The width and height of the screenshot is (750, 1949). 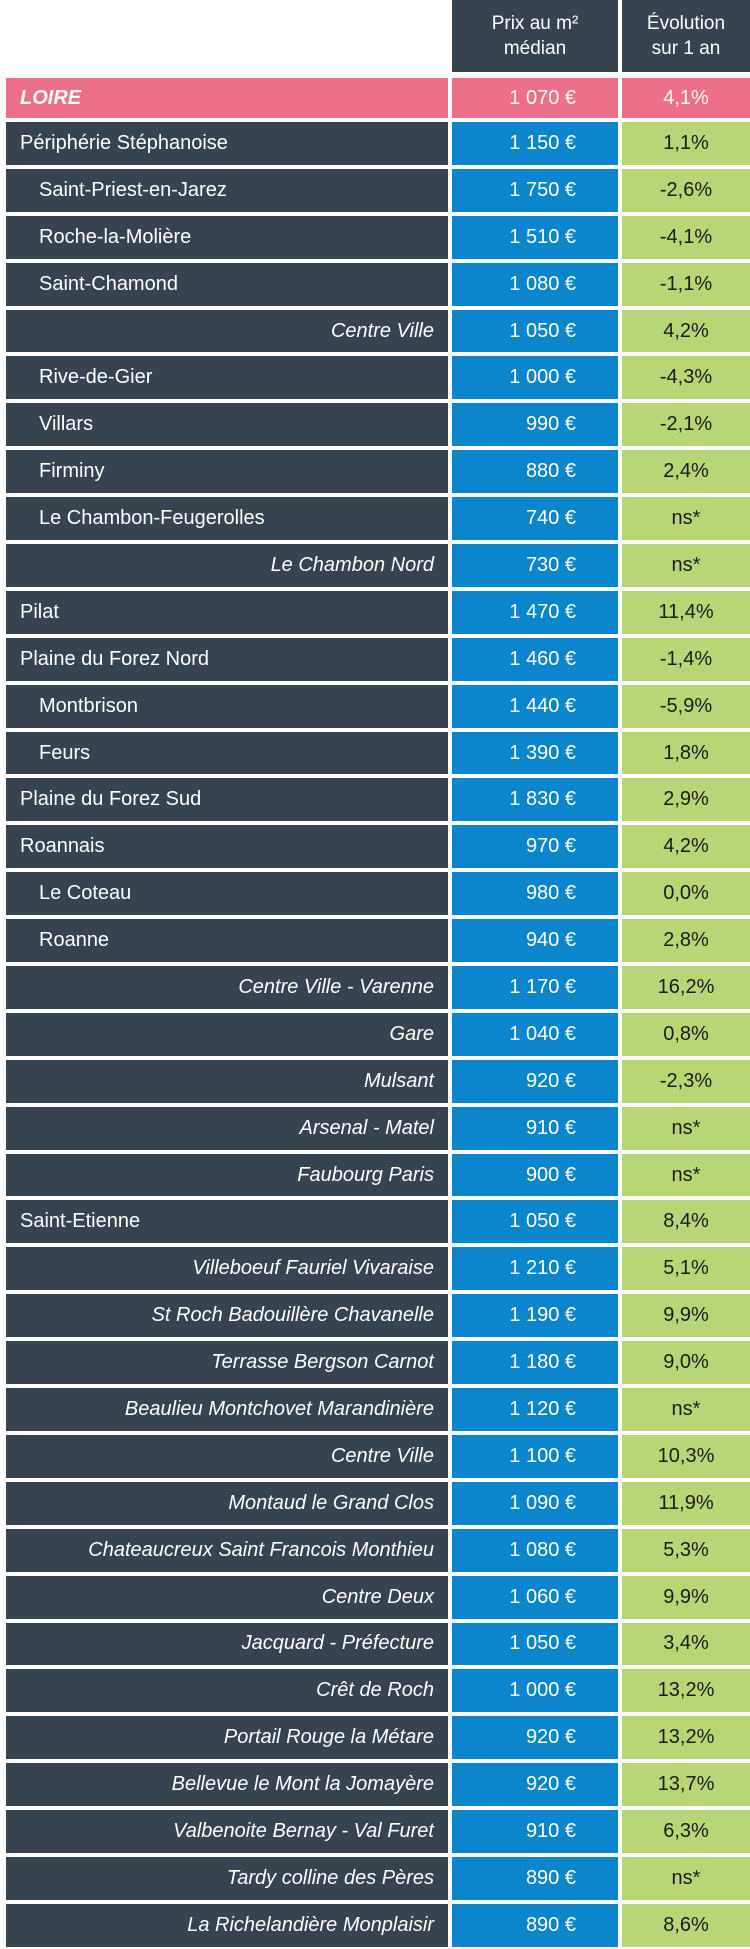 I want to click on table-row: Roannais 970 €4,2%, so click(x=378, y=846).